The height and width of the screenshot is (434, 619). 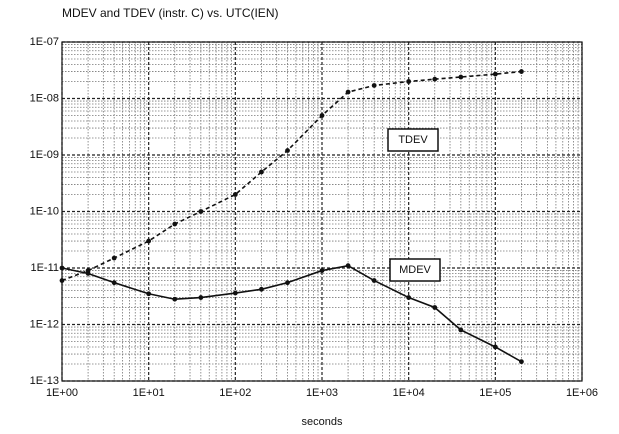 I want to click on x-tick-label: 1E+03, so click(x=322, y=393).